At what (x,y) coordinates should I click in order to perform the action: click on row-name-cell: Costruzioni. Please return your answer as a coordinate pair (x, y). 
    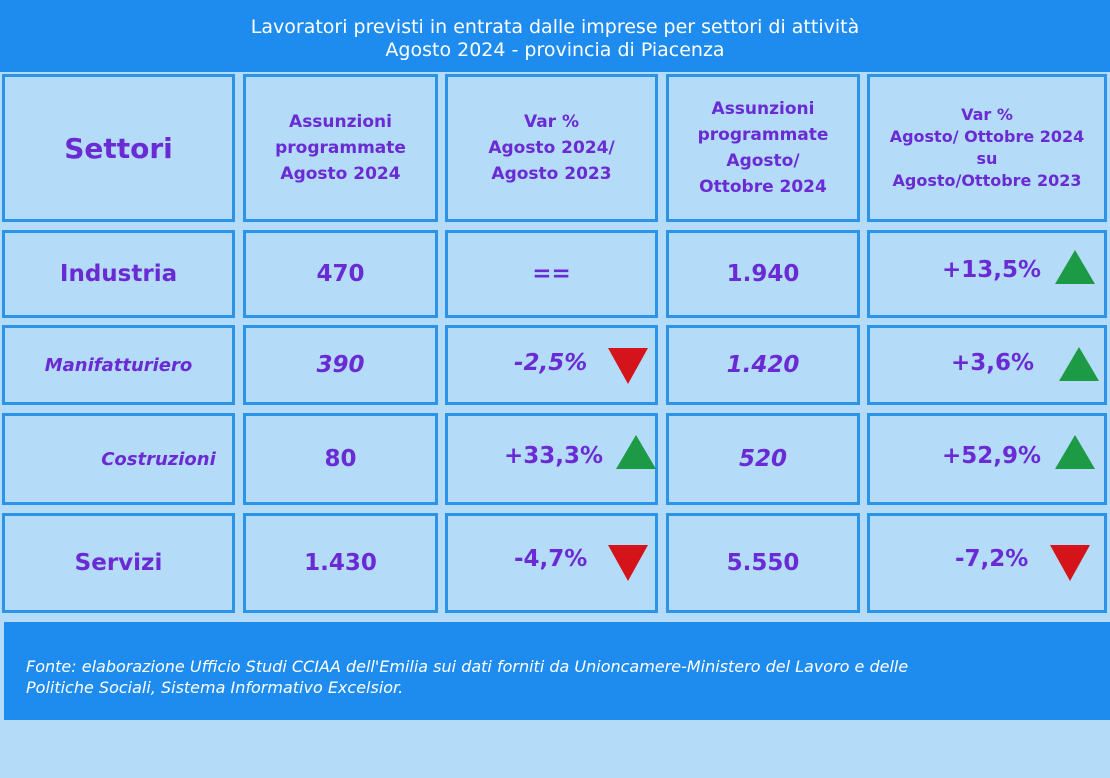
    Looking at the image, I should click on (118, 459).